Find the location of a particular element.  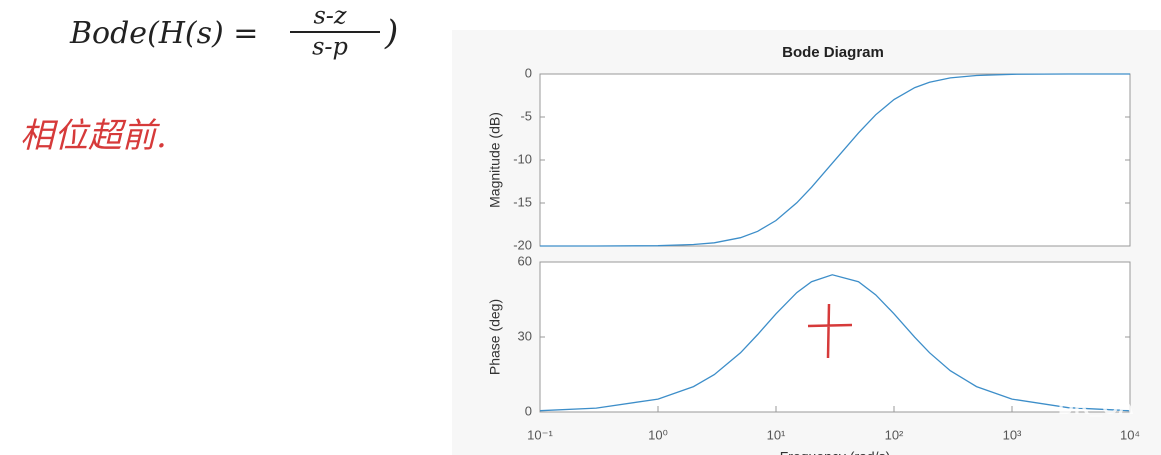

y-tick-label: -10 is located at coordinates (522, 158).